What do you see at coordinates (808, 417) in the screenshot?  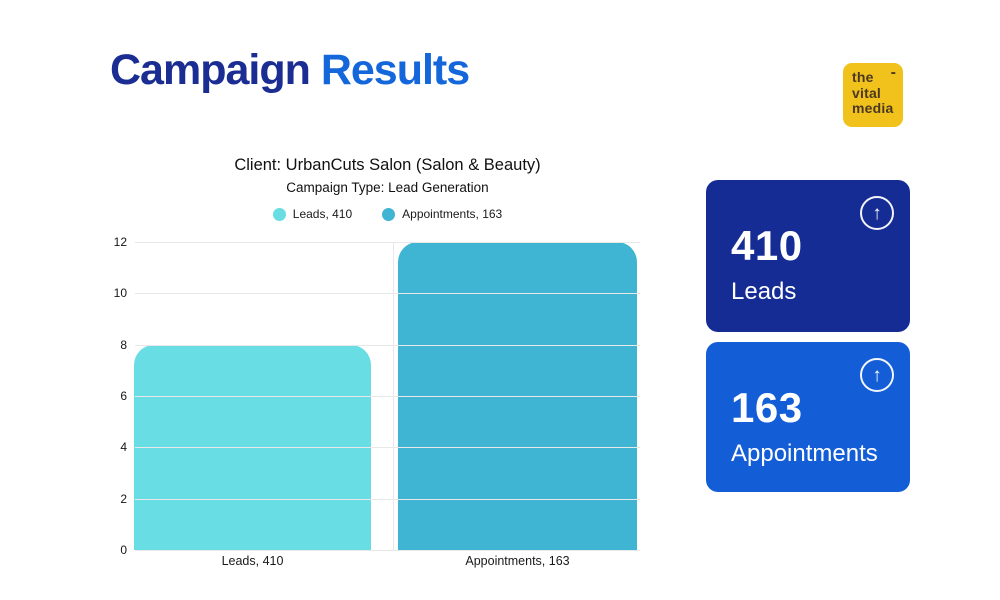 I see `stat-card-appointments: ↑ 163 Appointments` at bounding box center [808, 417].